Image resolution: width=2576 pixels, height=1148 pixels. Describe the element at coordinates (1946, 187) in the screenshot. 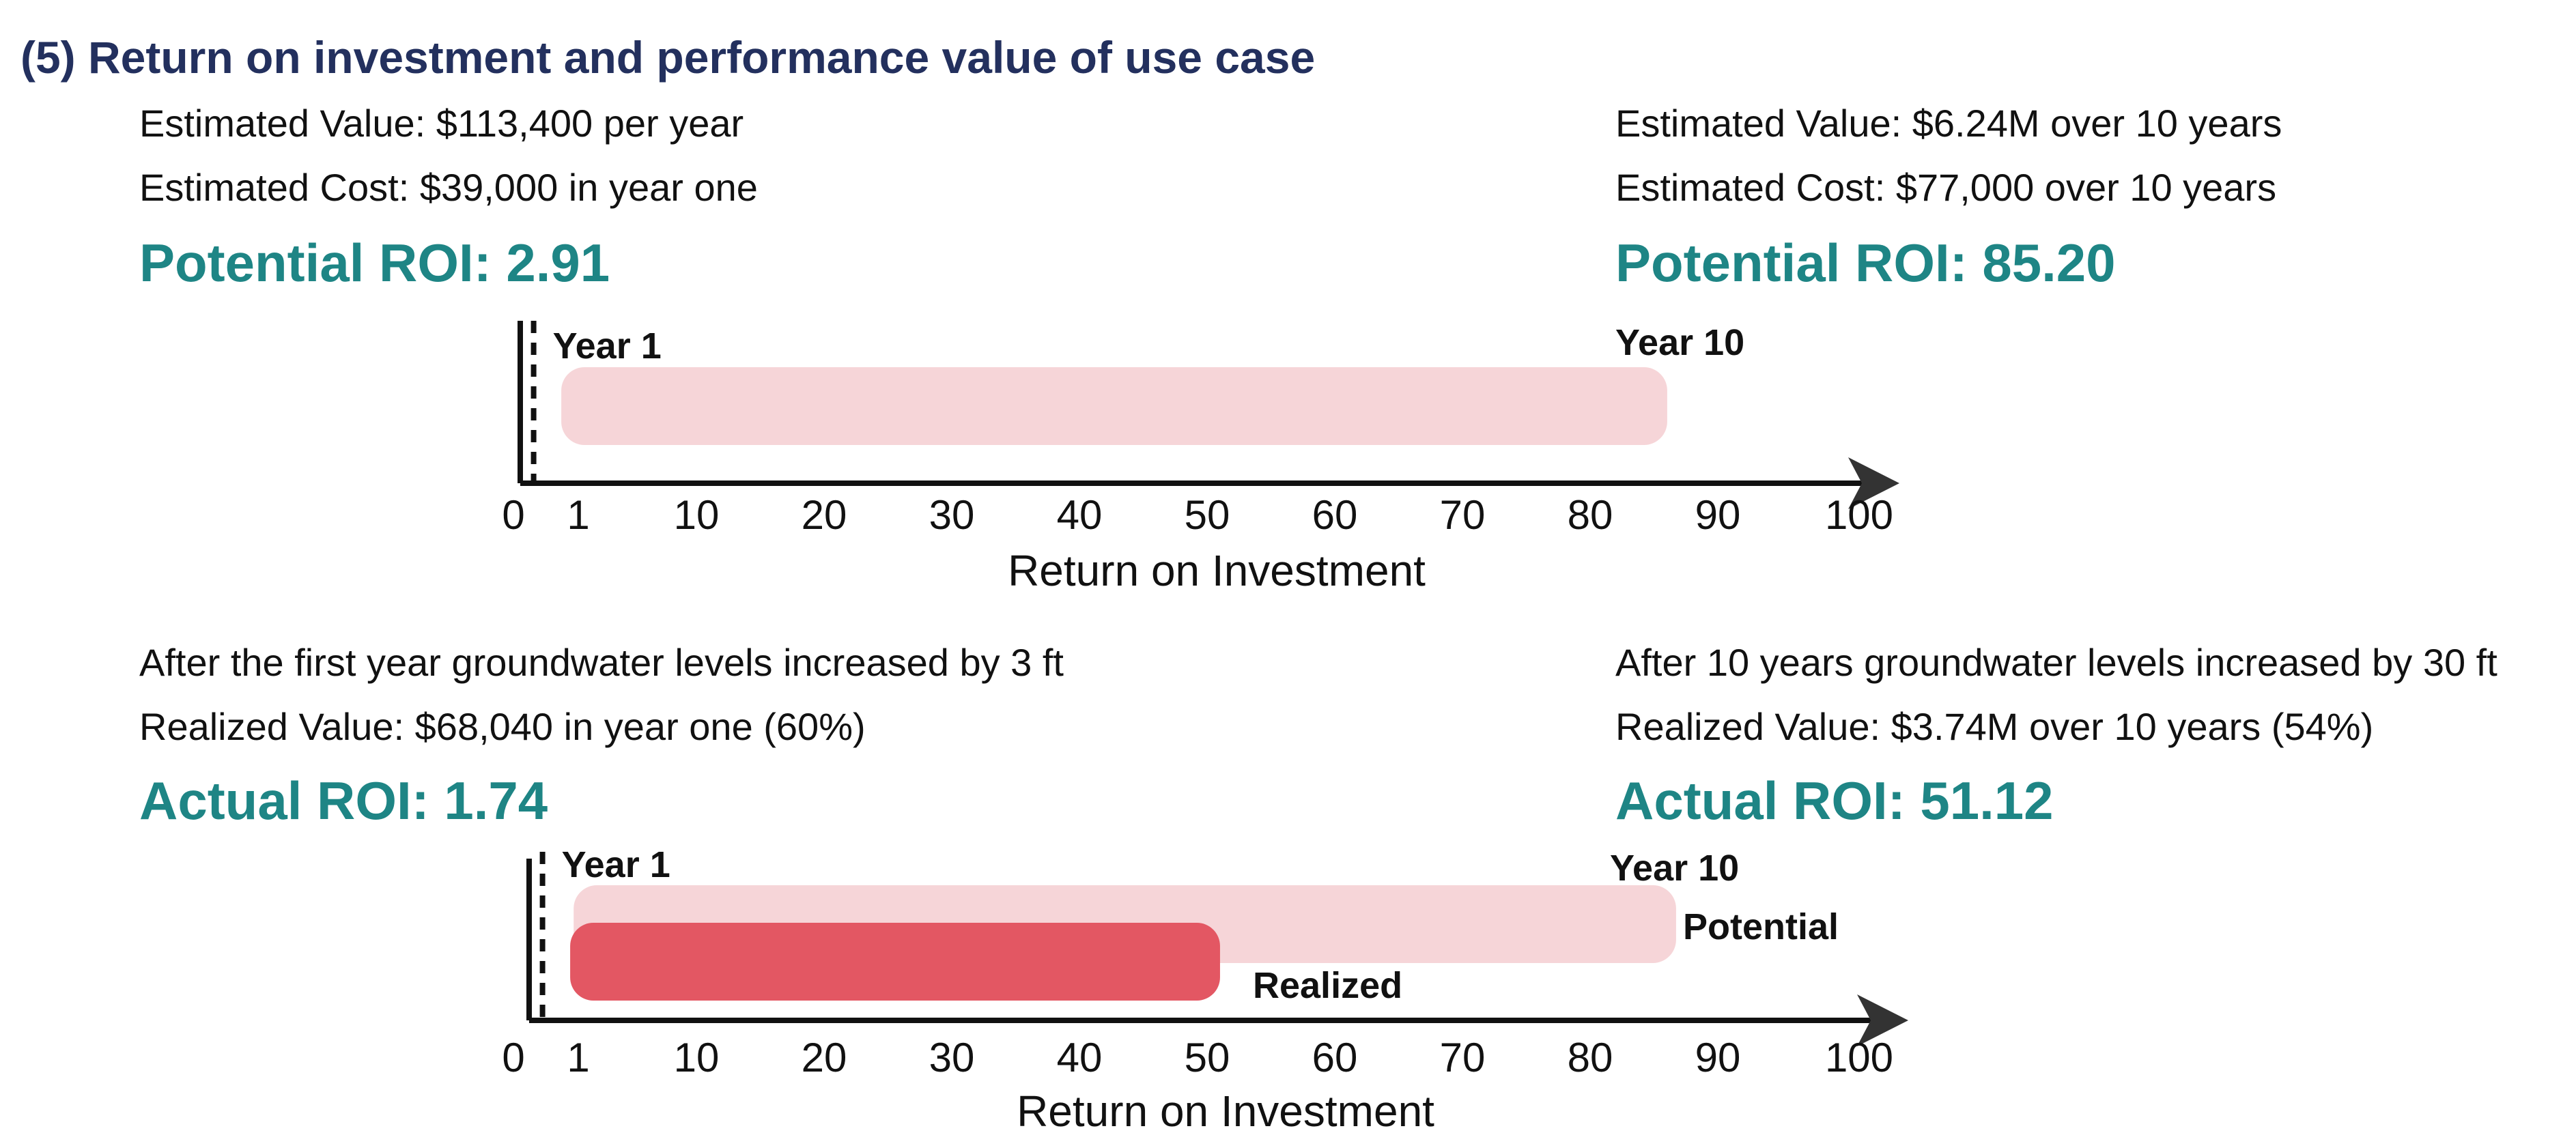

I see `top-right-estimated-cost: Estimated Cost: $77,000 over 10 years` at that location.